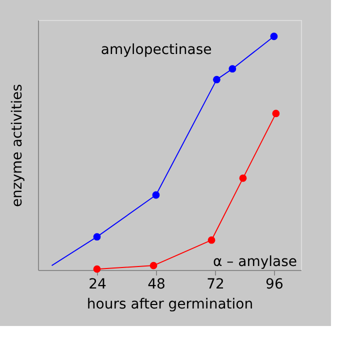  What do you see at coordinates (18, 145) in the screenshot?
I see `y-axis-title: enzyme activities` at bounding box center [18, 145].